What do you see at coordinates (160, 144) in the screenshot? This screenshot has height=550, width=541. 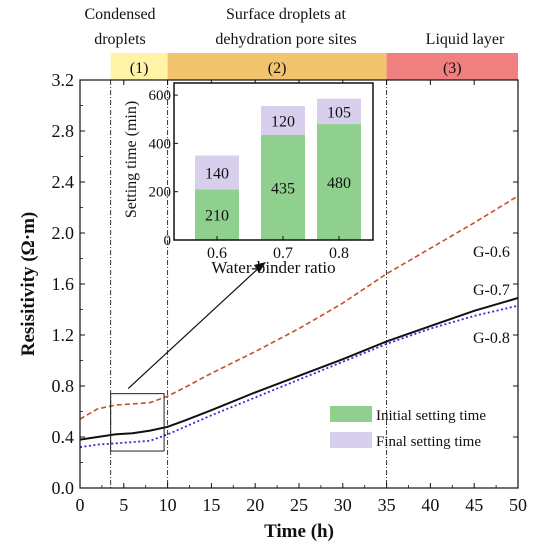 I see `inset-y-tick-label: 400` at bounding box center [160, 144].